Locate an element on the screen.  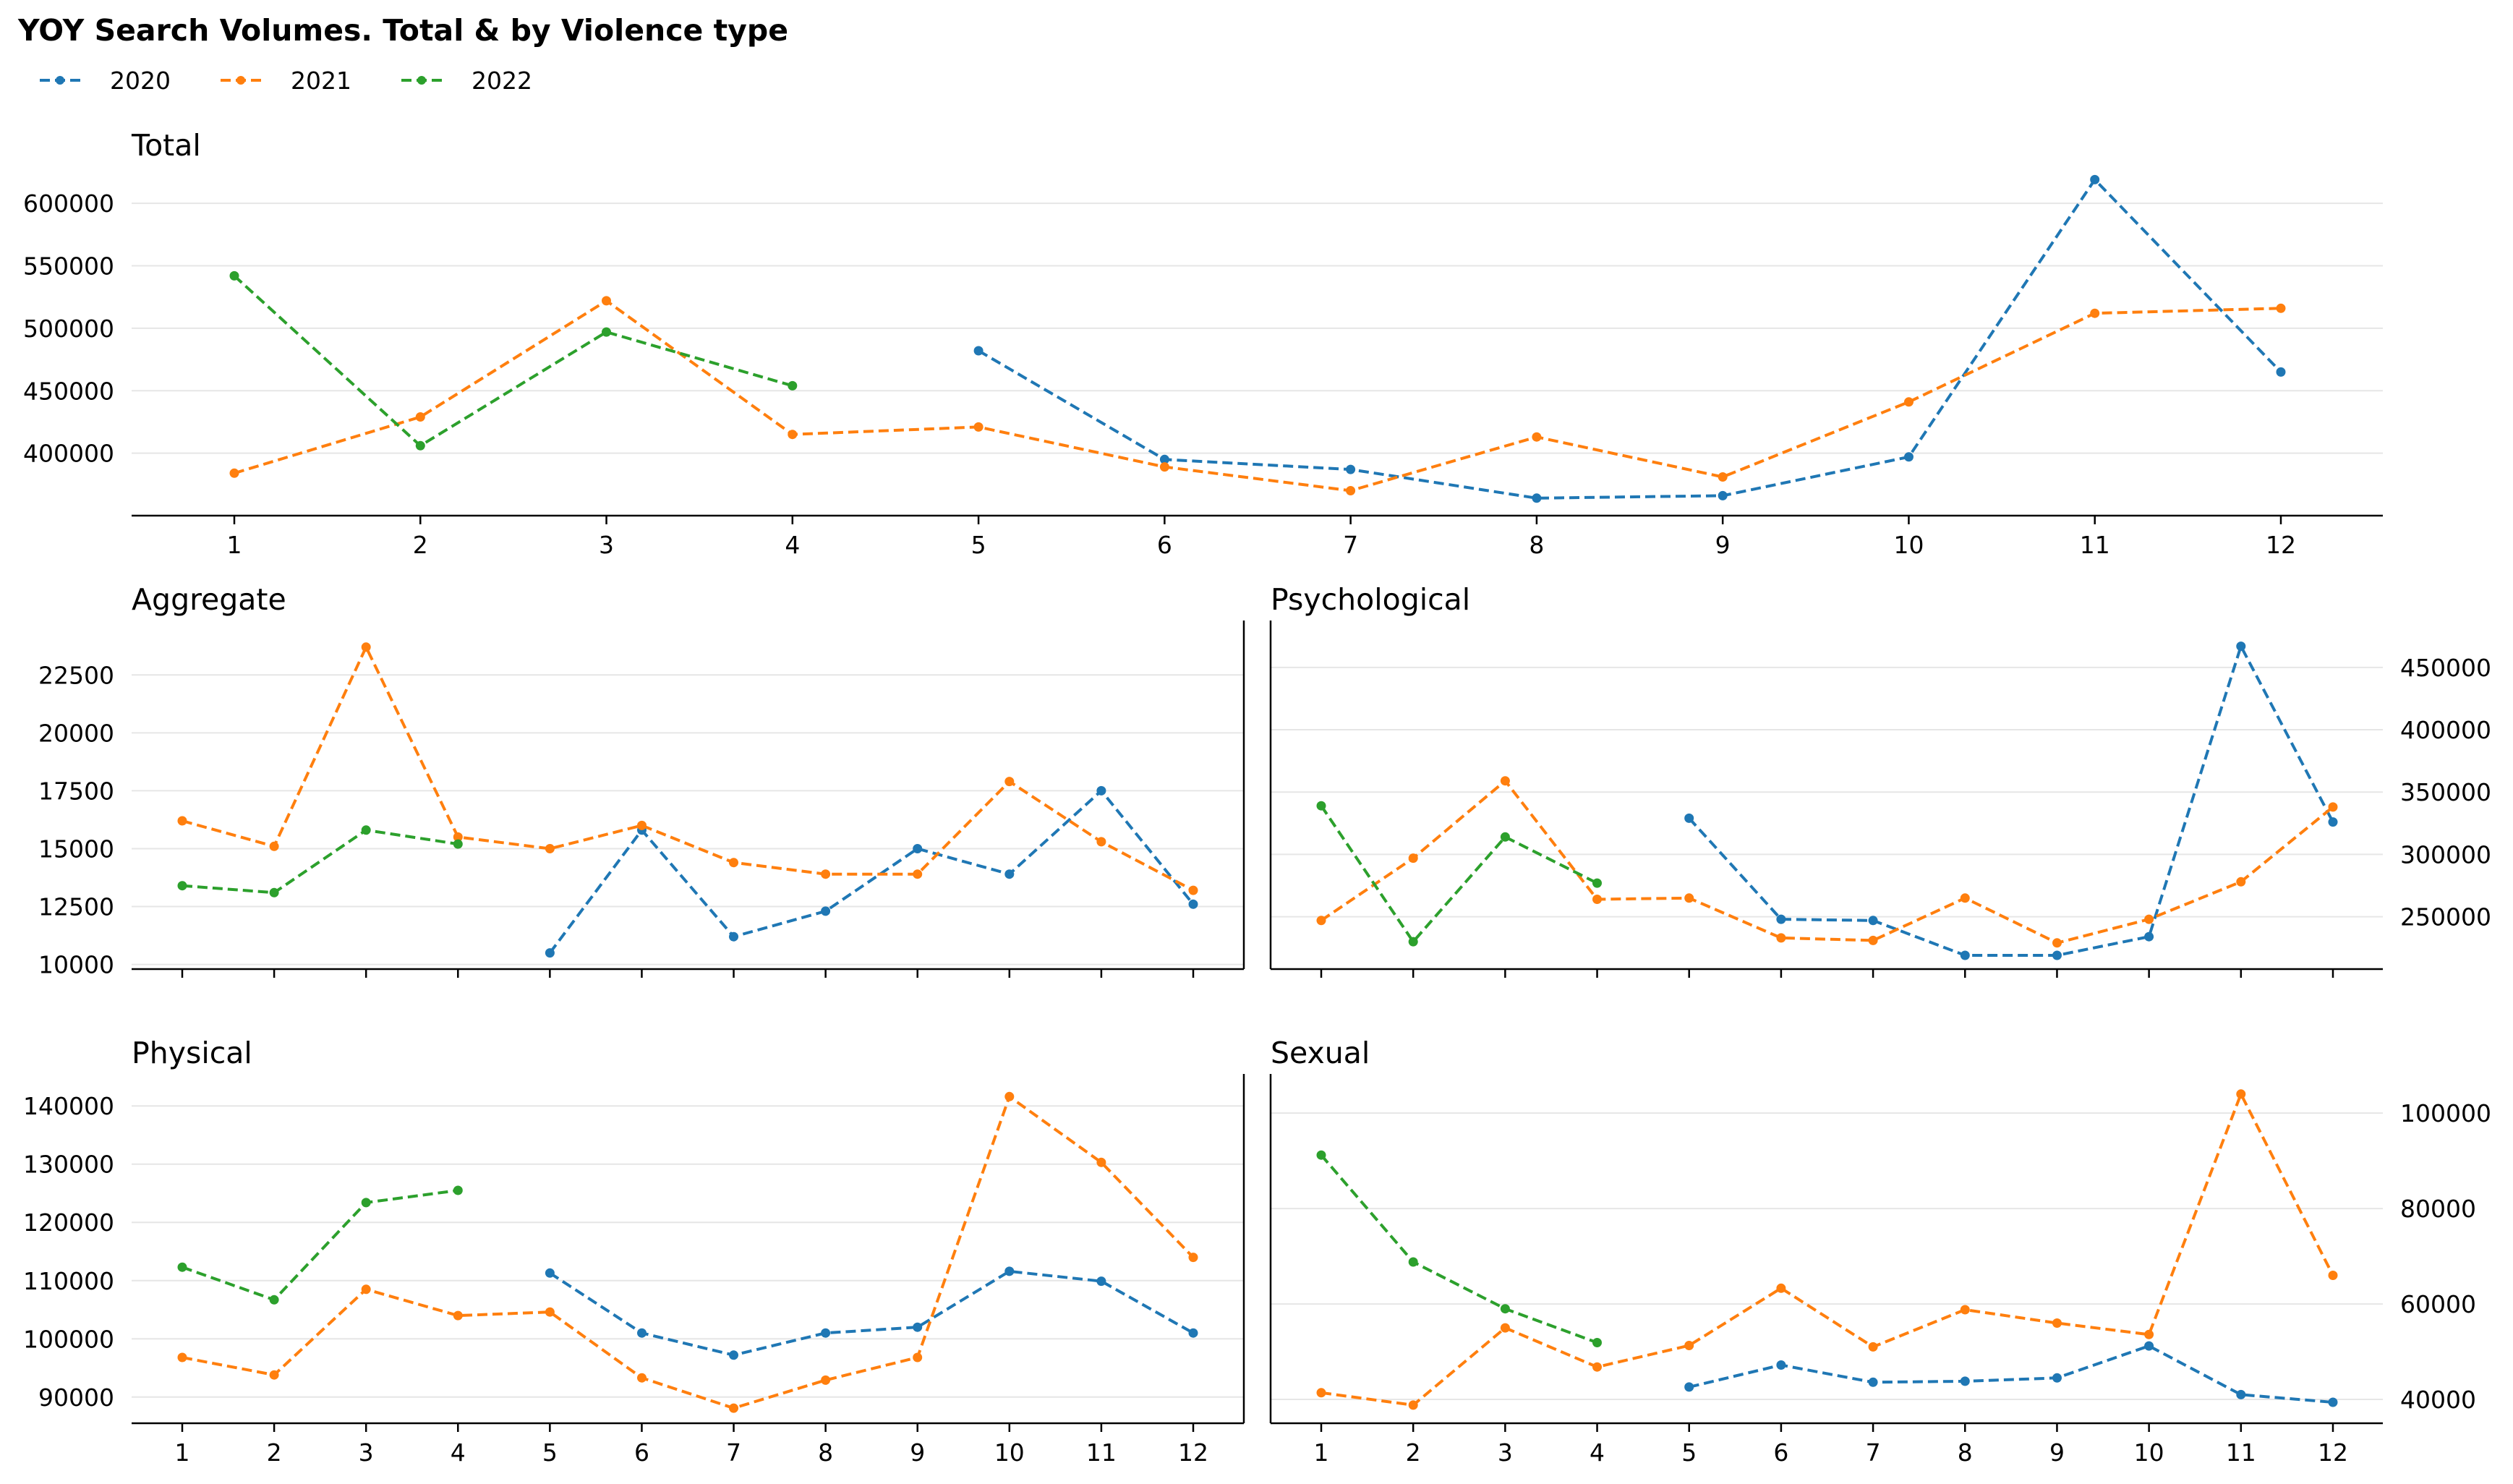
sexual-series-line-2021 is located at coordinates (1828, 1248).